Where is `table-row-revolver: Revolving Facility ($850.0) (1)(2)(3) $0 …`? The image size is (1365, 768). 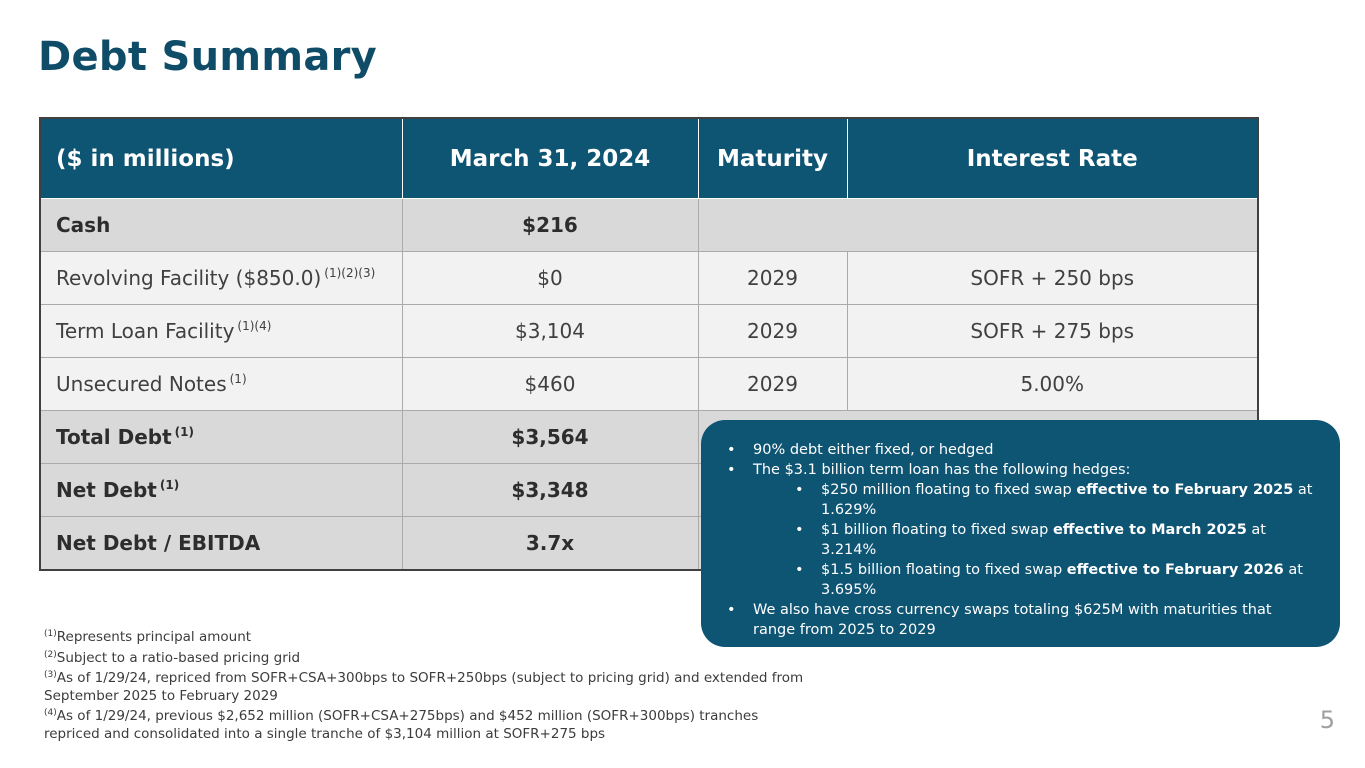 table-row-revolver: Revolving Facility ($850.0) (1)(2)(3) $0 … is located at coordinates (649, 278).